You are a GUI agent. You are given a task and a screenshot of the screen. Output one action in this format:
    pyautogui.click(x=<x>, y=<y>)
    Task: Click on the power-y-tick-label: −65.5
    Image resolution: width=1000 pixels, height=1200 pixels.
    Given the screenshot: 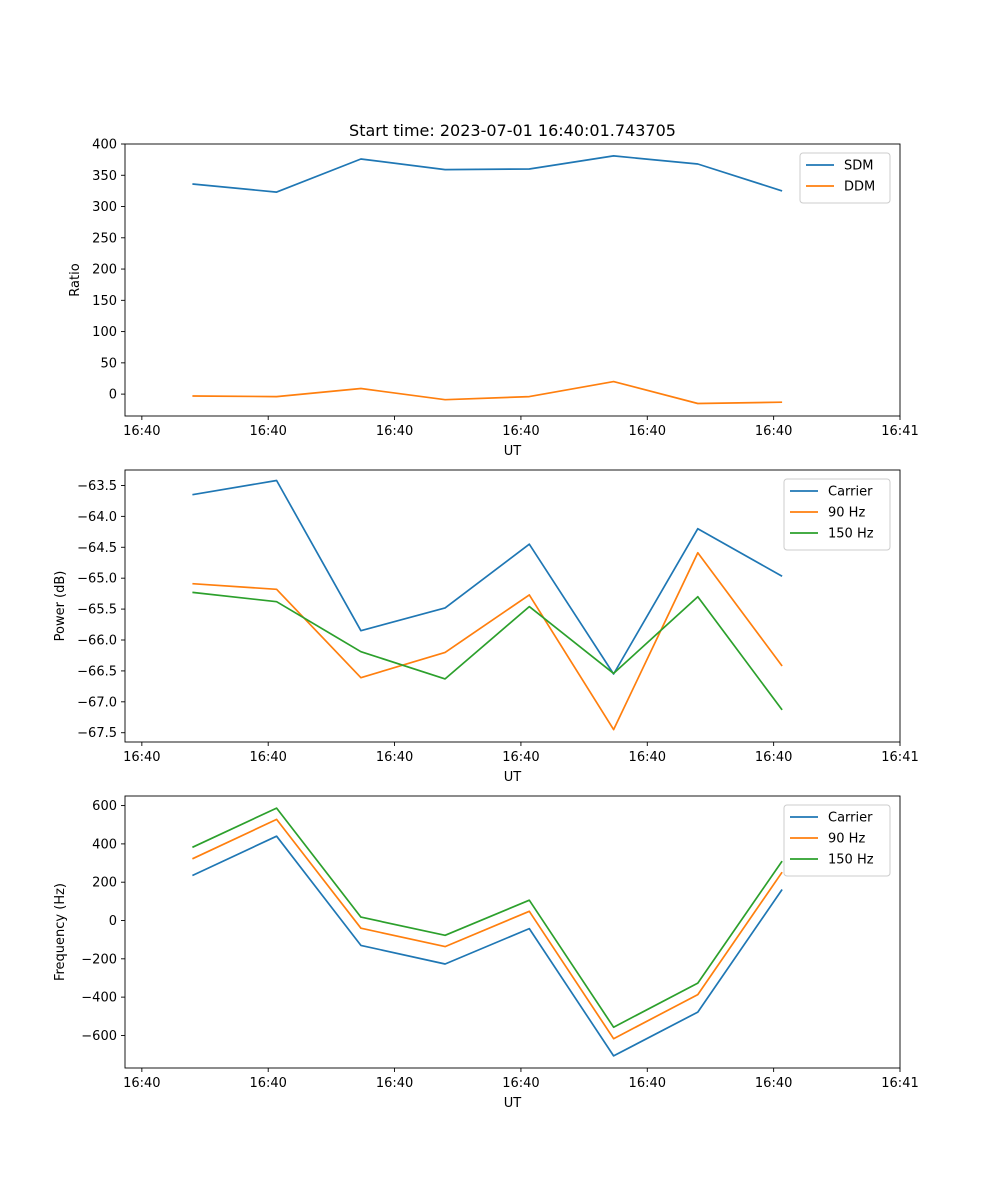 What is the action you would take?
    pyautogui.click(x=97, y=610)
    